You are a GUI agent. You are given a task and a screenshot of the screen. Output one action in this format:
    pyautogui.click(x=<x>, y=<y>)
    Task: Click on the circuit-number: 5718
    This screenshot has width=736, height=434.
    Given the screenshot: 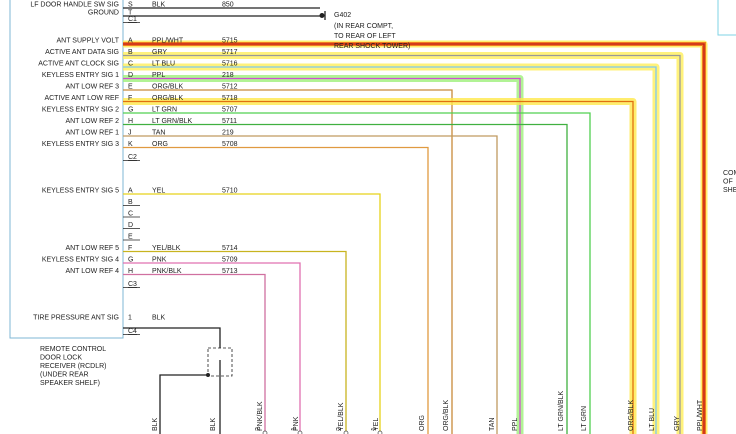 What is the action you would take?
    pyautogui.click(x=230, y=98)
    